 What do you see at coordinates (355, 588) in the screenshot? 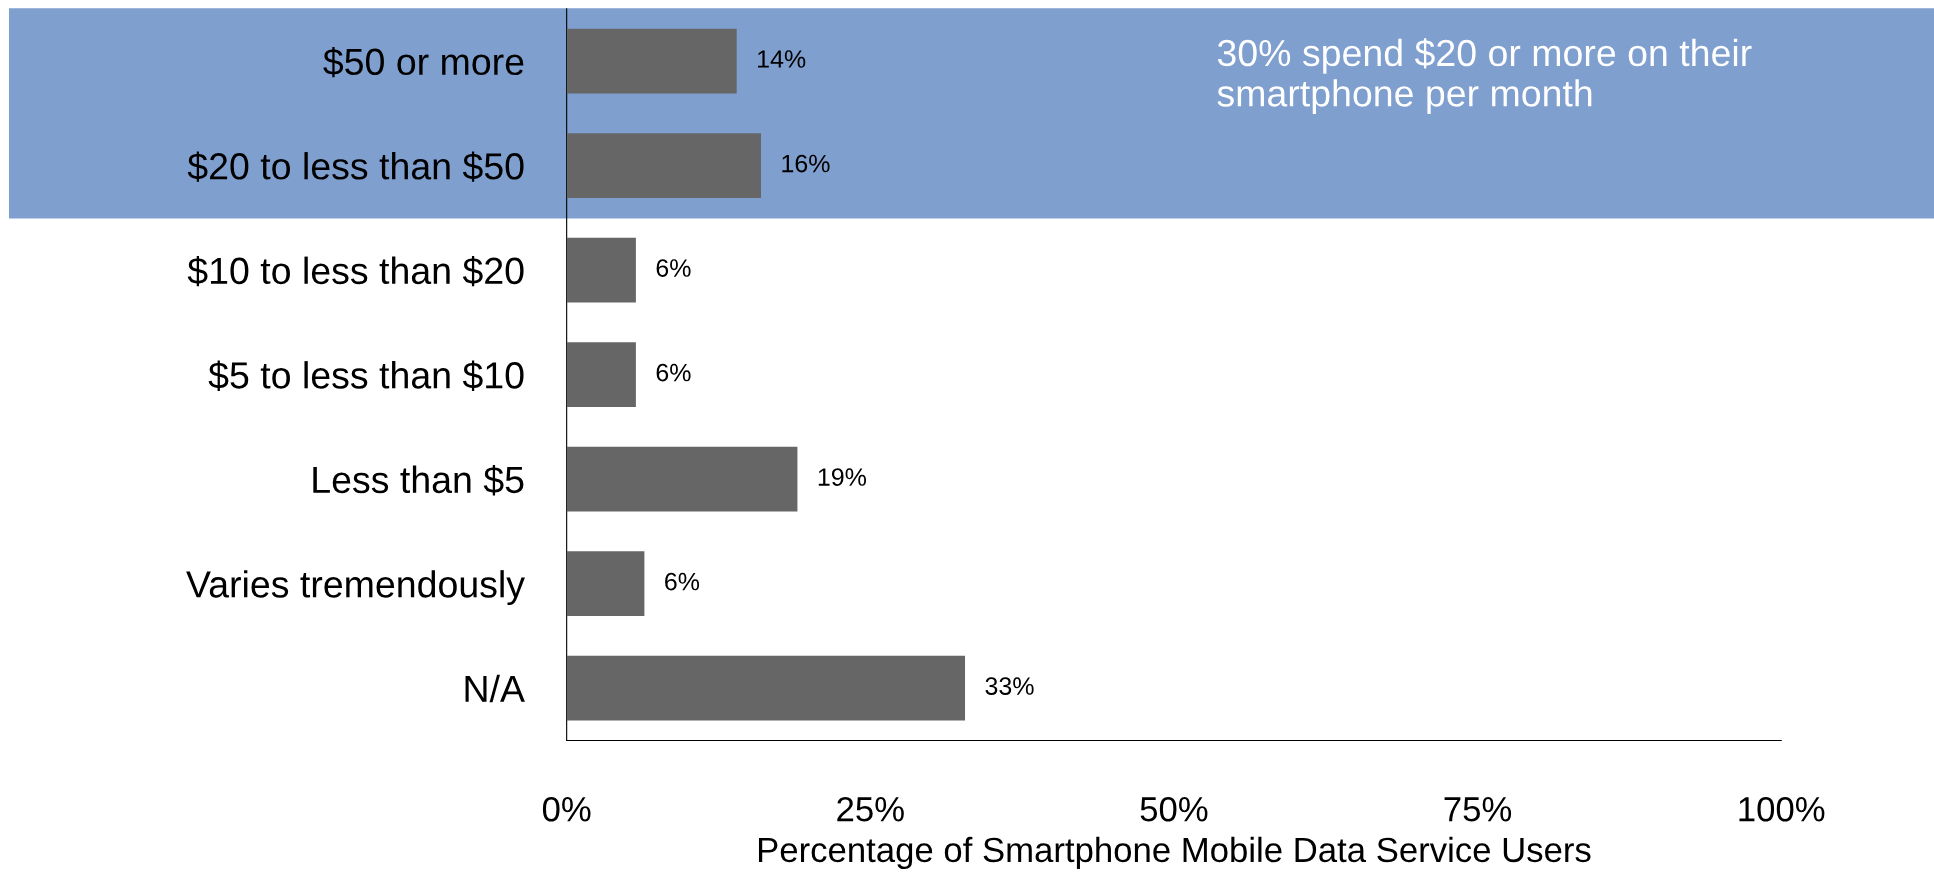
I see `y-tick-label: Varies tremendously` at bounding box center [355, 588].